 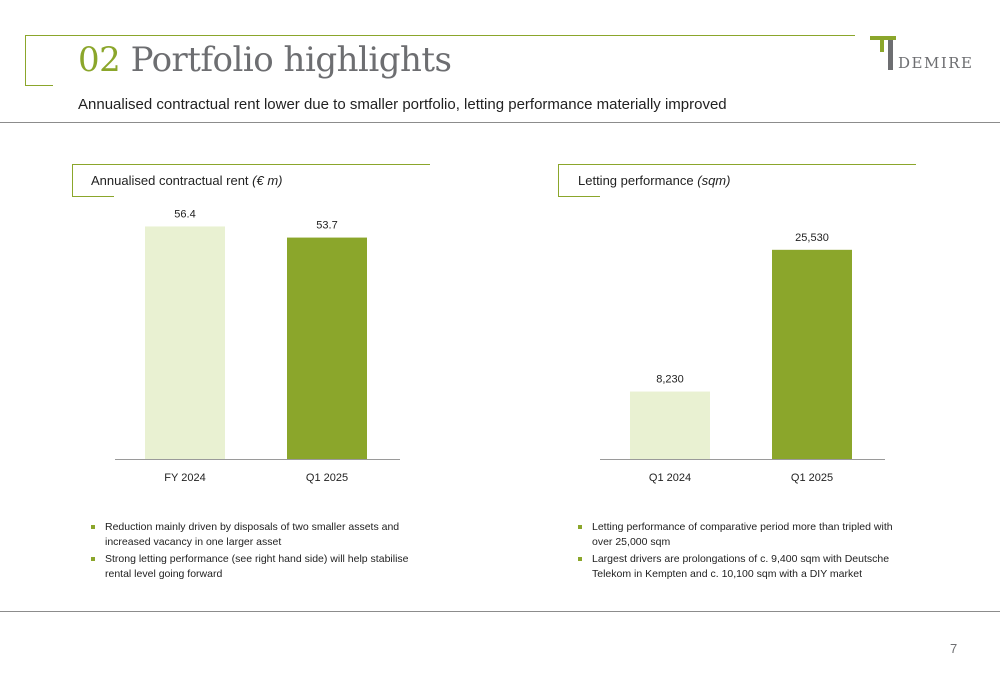 I want to click on header-frame-top, so click(x=440, y=35).